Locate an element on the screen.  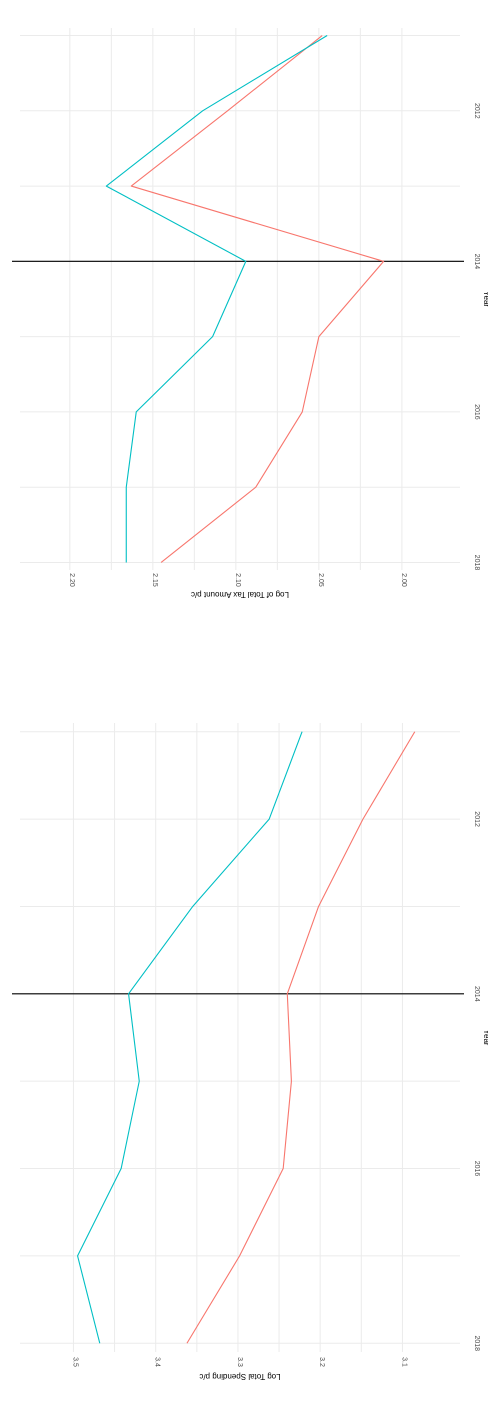
y-tick-label: 2.10 is located at coordinates (237, 580).